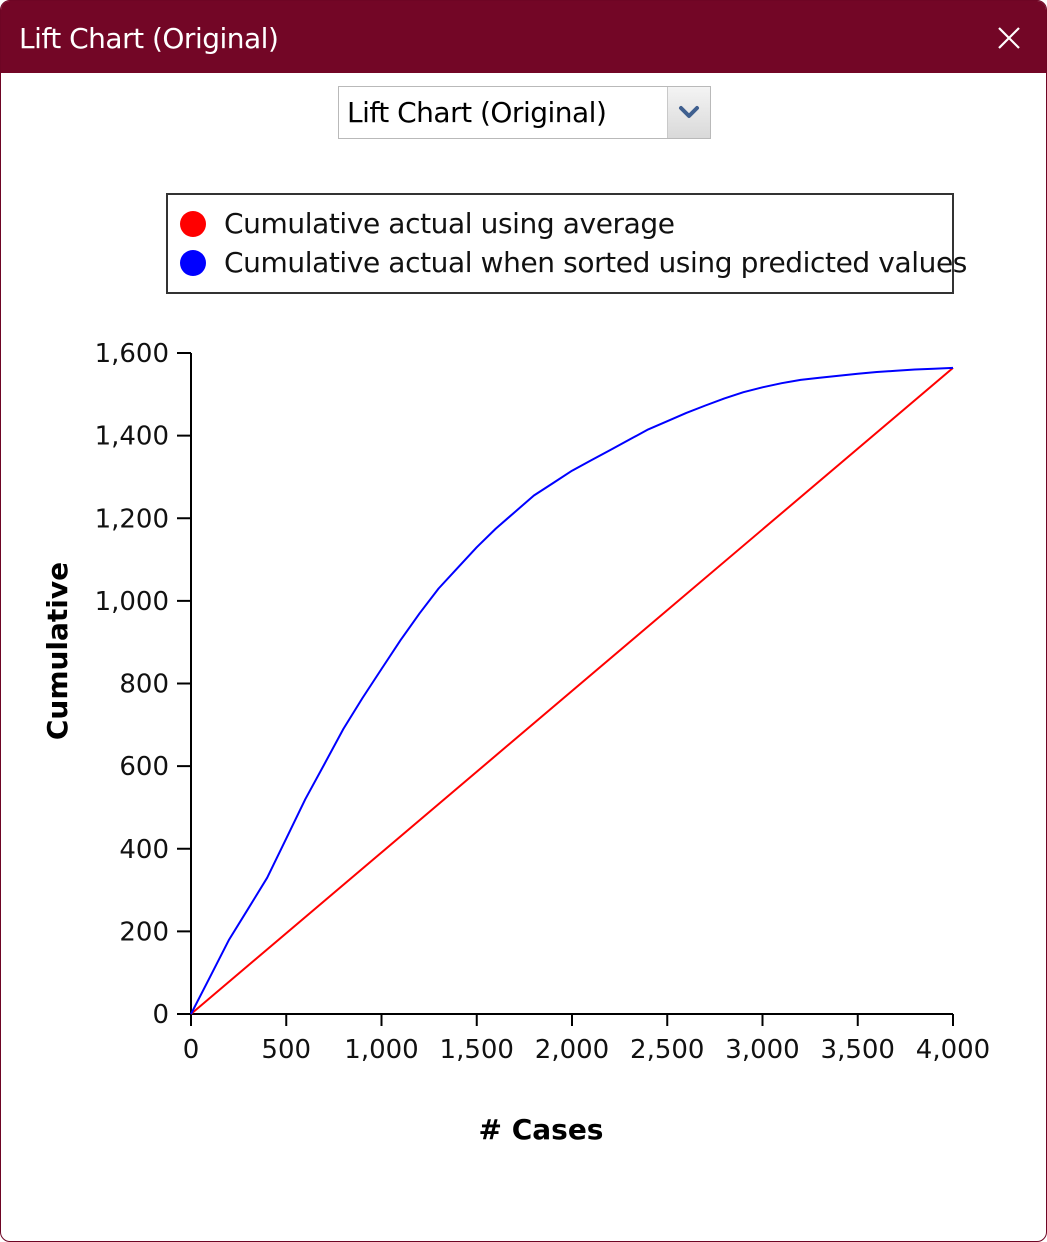  Describe the element at coordinates (132, 519) in the screenshot. I see `y-tick-label: 1,200` at that location.